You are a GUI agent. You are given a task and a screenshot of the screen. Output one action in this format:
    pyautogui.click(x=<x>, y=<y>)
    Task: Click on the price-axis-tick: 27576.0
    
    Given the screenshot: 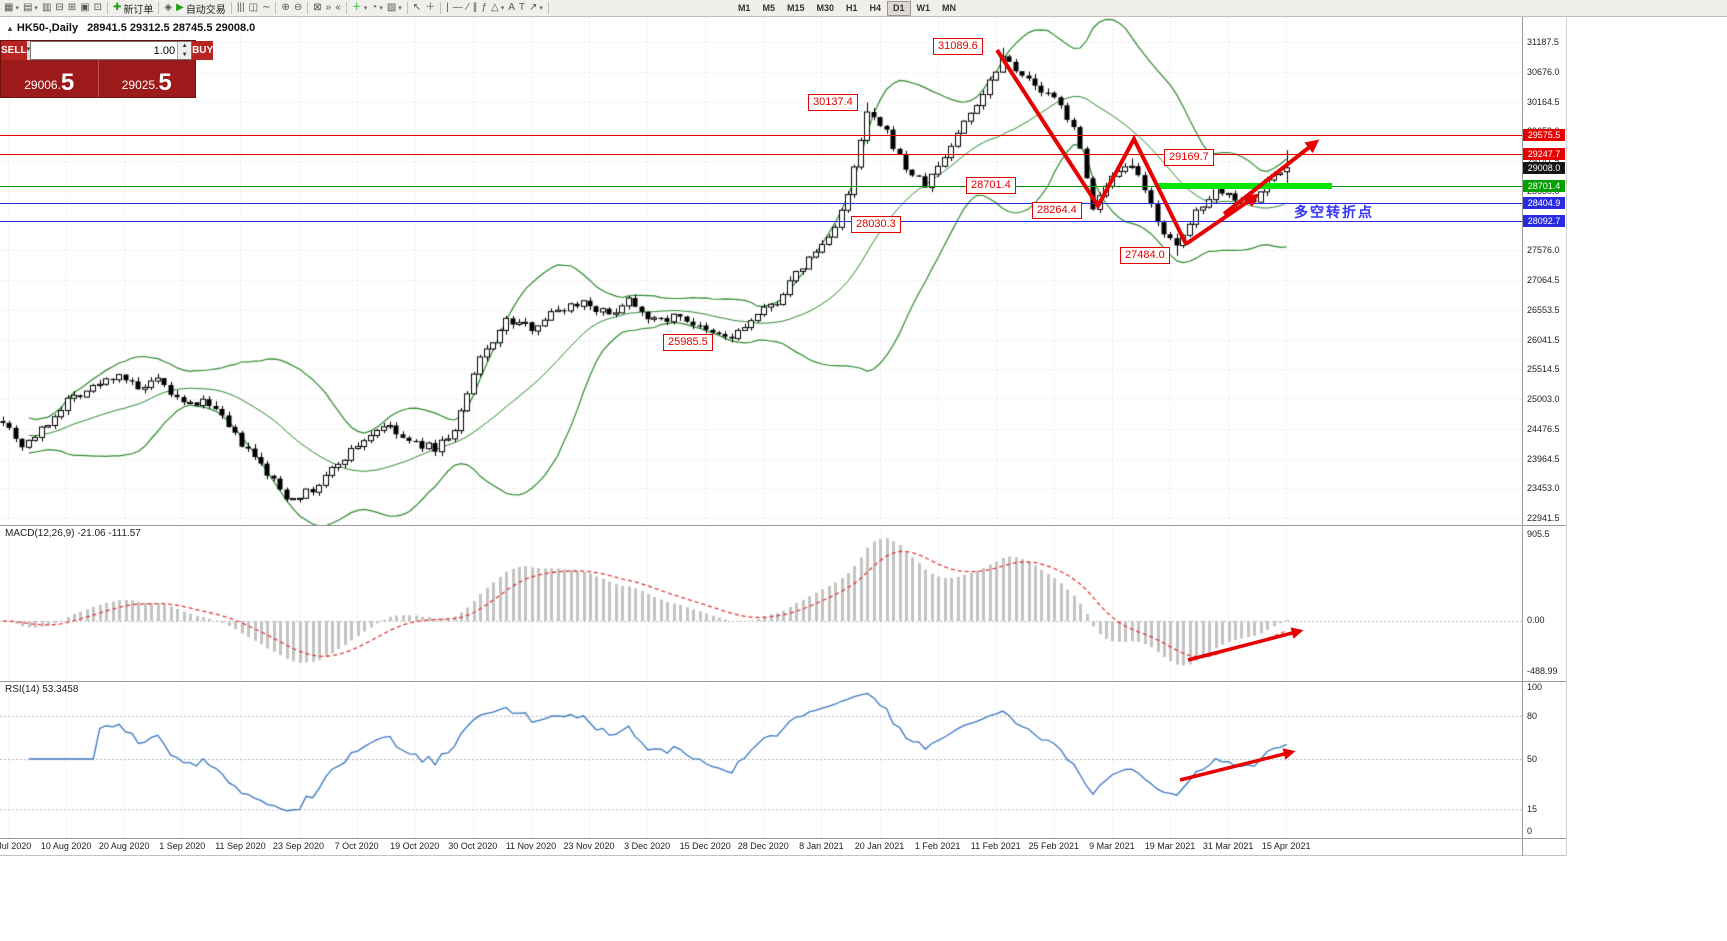 What is the action you would take?
    pyautogui.click(x=1543, y=250)
    